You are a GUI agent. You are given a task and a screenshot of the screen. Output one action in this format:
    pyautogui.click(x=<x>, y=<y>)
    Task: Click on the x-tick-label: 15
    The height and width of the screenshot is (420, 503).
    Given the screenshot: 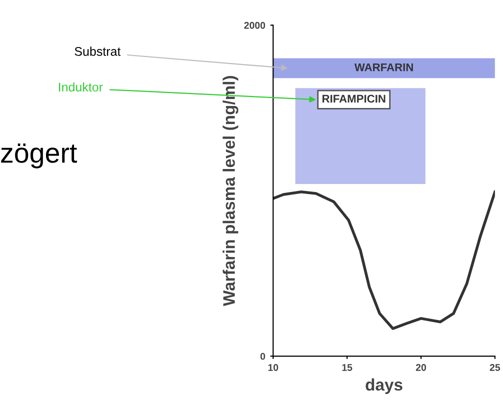 What is the action you would take?
    pyautogui.click(x=347, y=367)
    